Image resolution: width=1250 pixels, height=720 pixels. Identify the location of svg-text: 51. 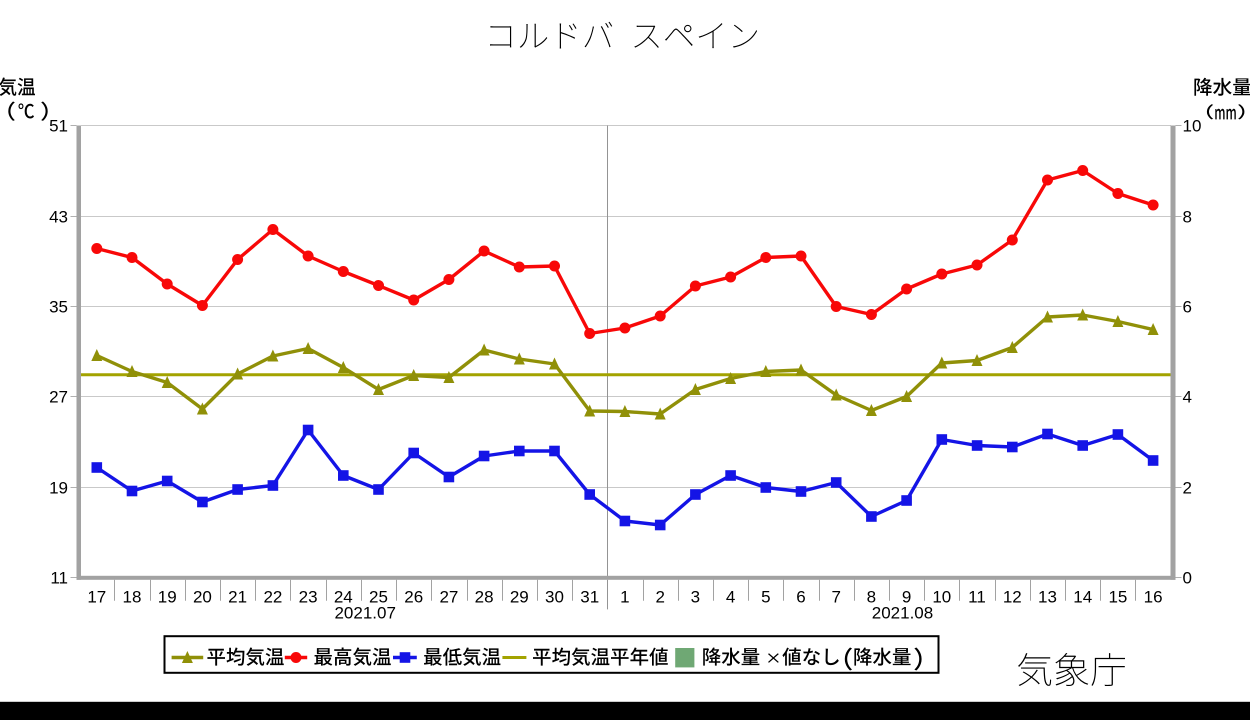
(58, 126).